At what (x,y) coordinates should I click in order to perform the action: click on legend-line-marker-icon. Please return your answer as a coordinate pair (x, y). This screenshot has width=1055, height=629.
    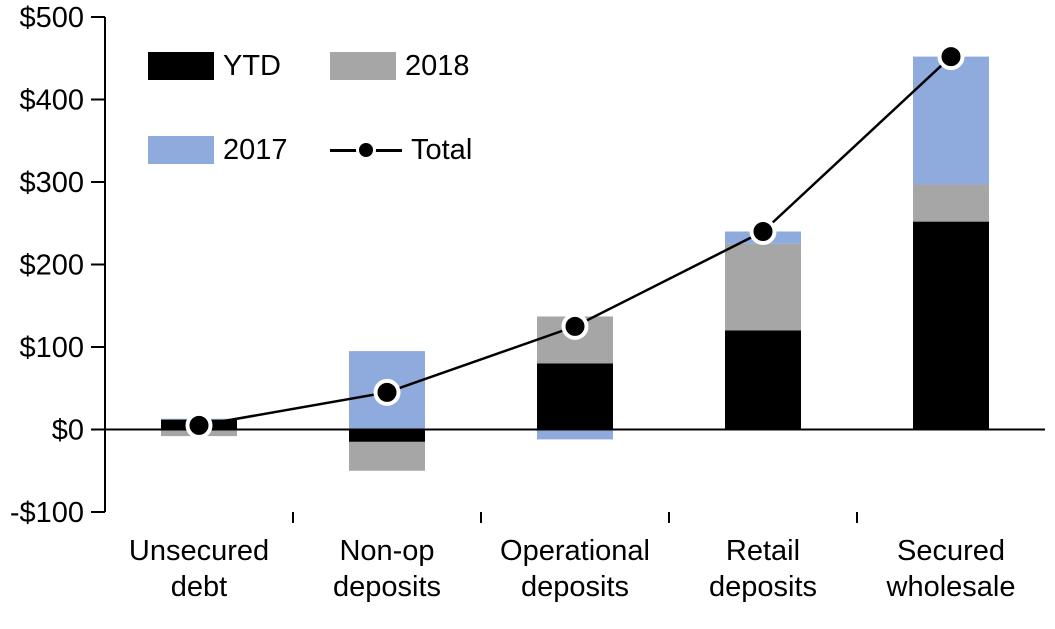
    Looking at the image, I should click on (366, 150).